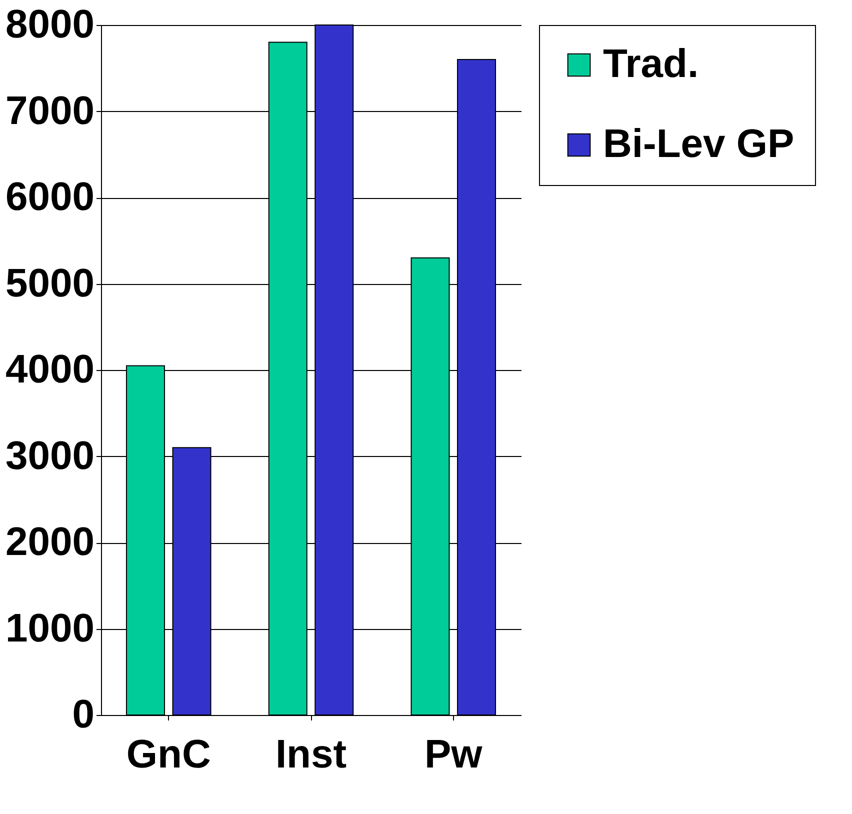 The height and width of the screenshot is (814, 852). Describe the element at coordinates (50, 456) in the screenshot. I see `y-tick-label: 3000` at that location.